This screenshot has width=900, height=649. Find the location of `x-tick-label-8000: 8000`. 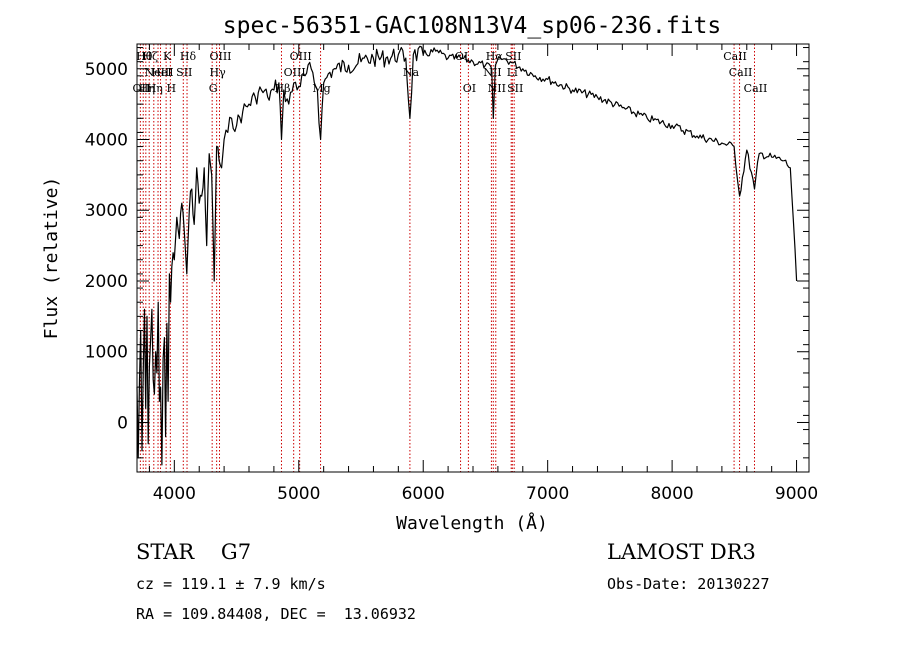

x-tick-label-8000: 8000 is located at coordinates (671, 494).